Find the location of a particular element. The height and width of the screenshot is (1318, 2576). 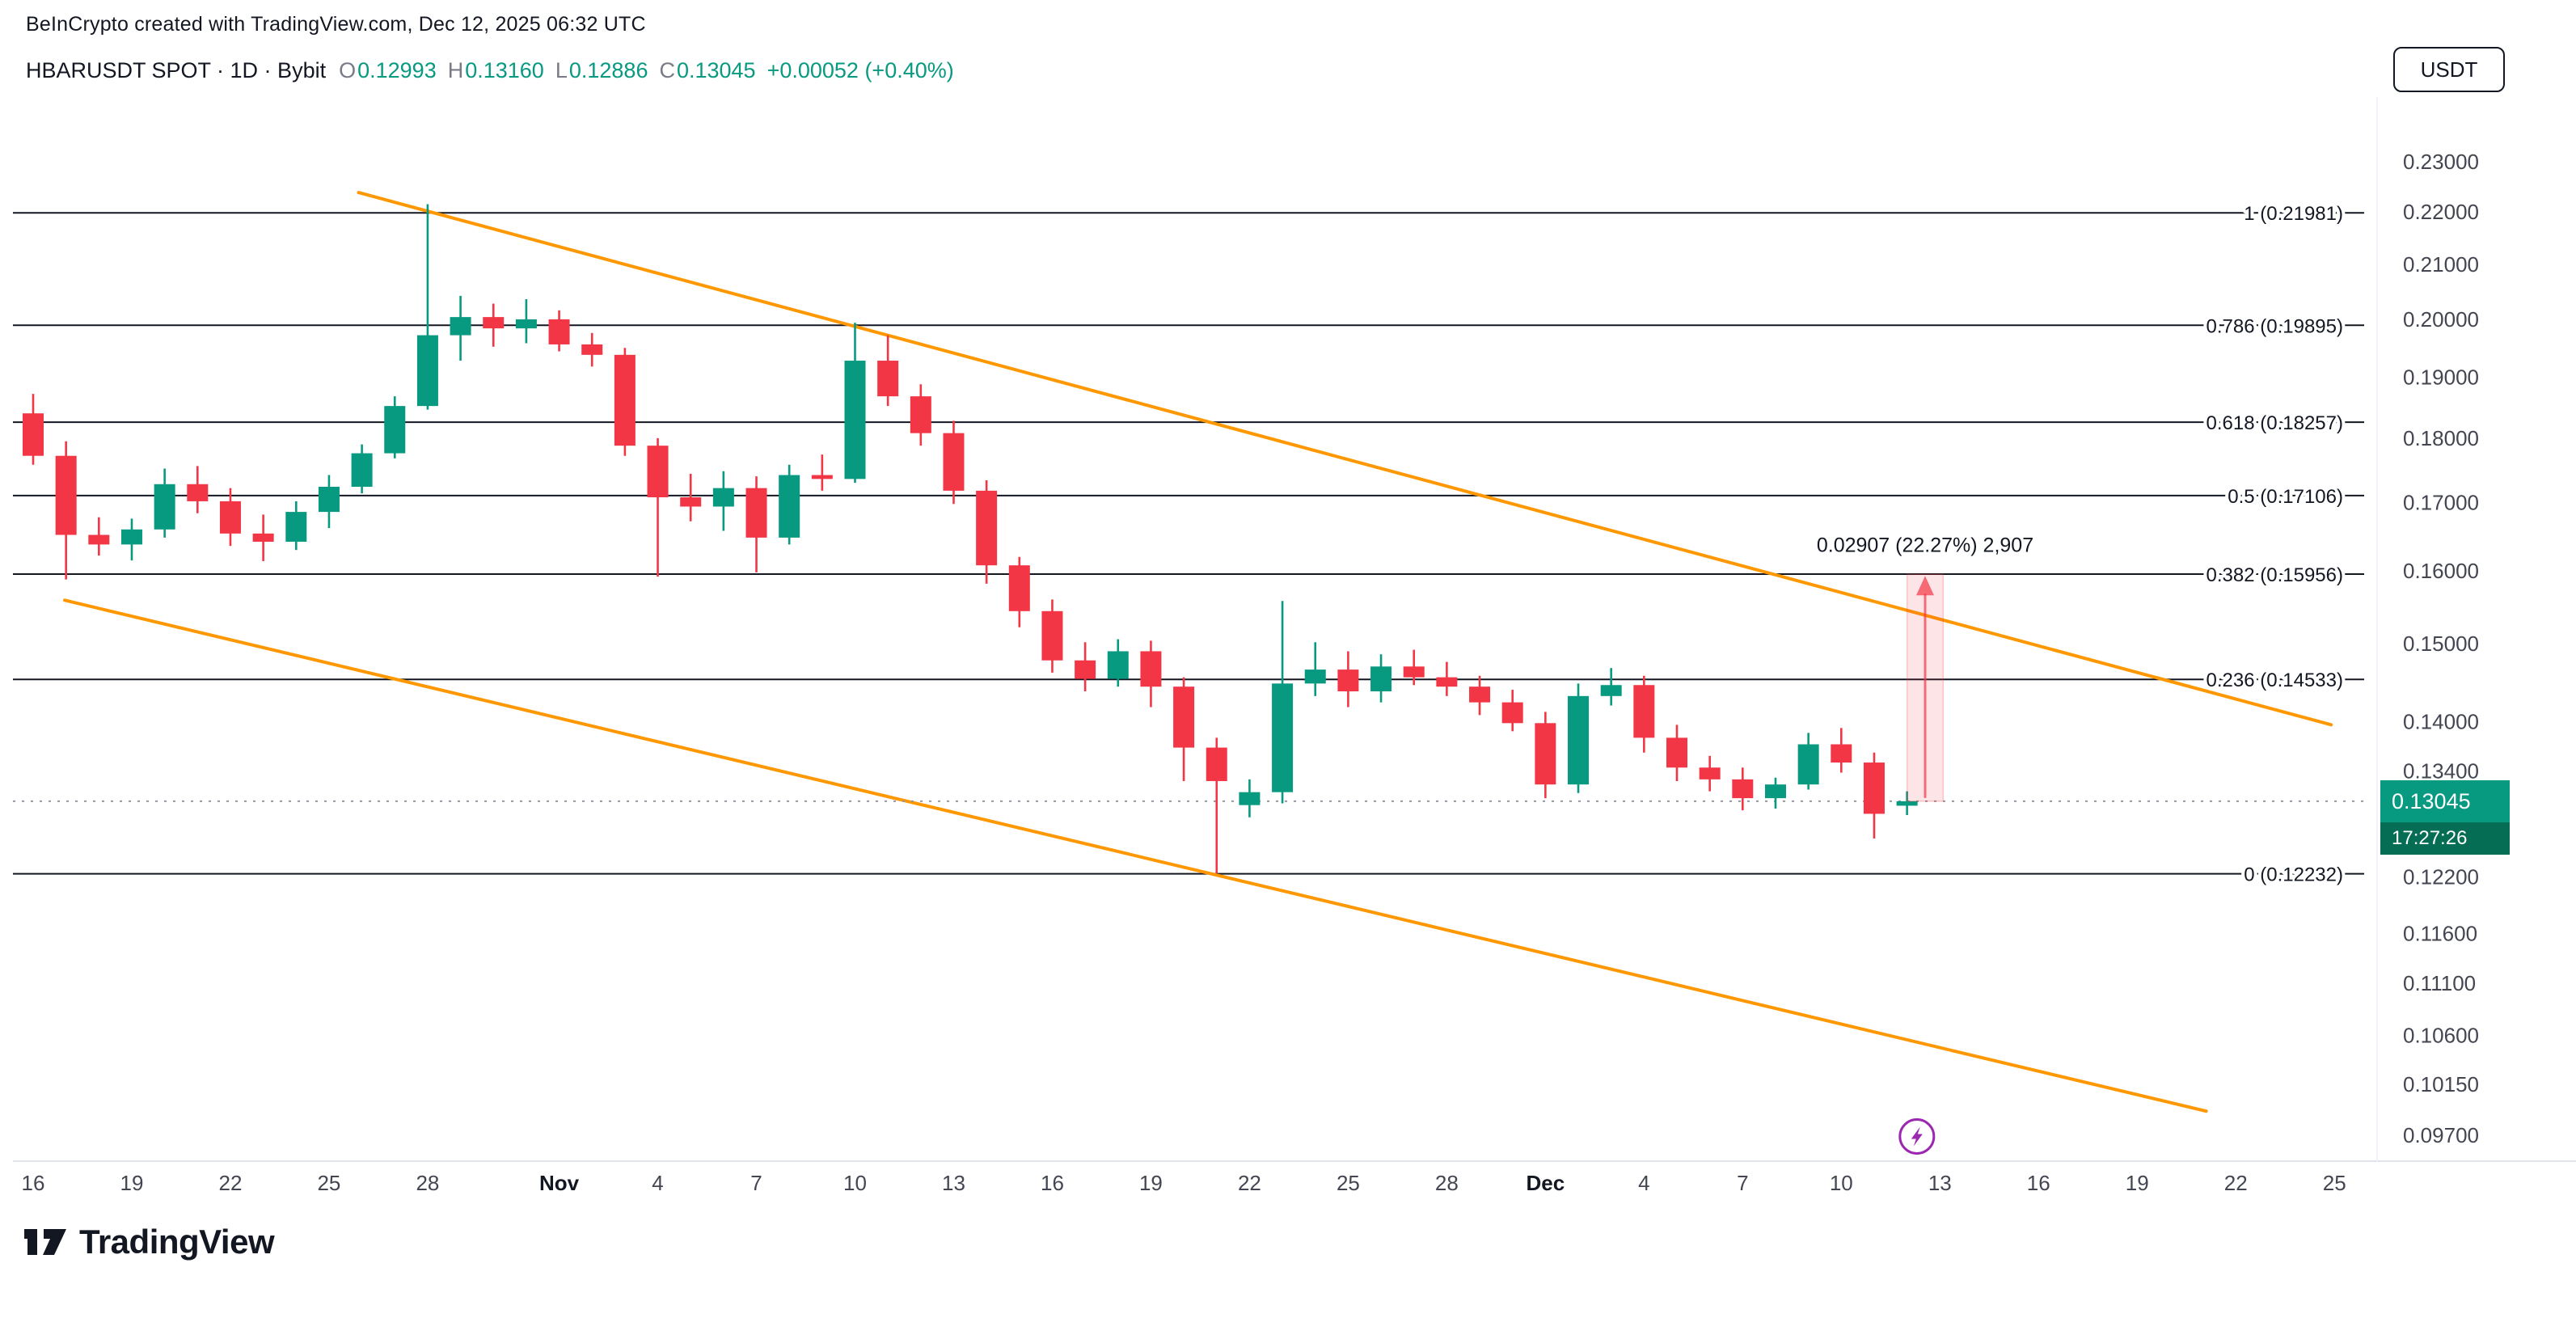

time-axis-label: Dec is located at coordinates (1546, 1183).